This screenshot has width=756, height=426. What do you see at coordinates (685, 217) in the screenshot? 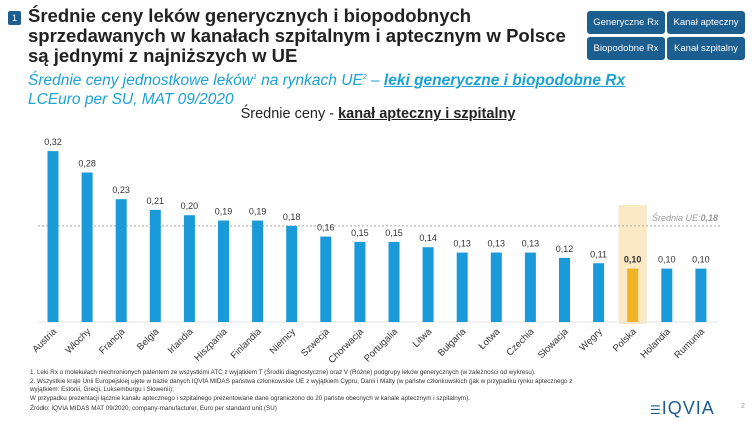
I see `reference-line-label: Średnia UE:0,18` at bounding box center [685, 217].